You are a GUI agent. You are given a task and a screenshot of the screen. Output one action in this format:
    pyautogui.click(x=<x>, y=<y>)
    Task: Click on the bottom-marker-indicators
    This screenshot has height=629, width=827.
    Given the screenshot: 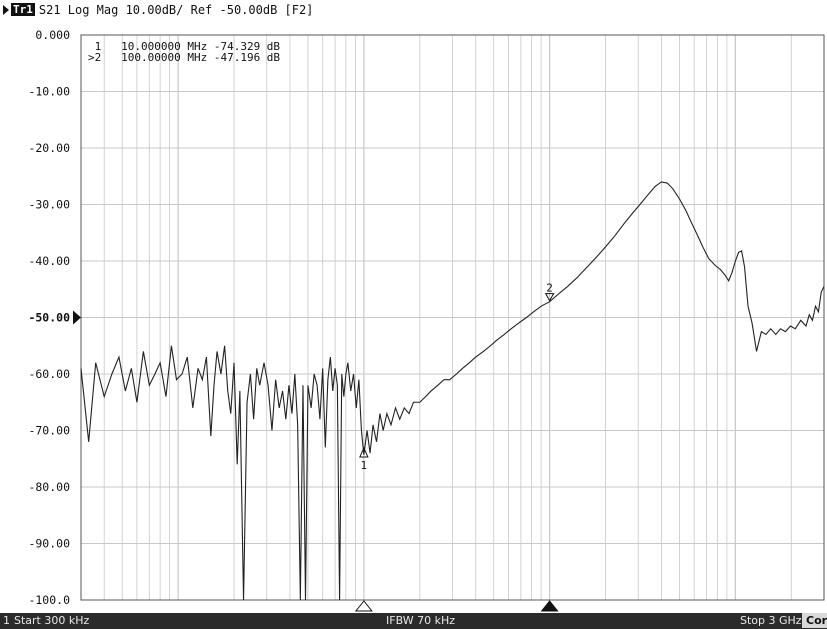 What is the action you would take?
    pyautogui.click(x=456, y=606)
    